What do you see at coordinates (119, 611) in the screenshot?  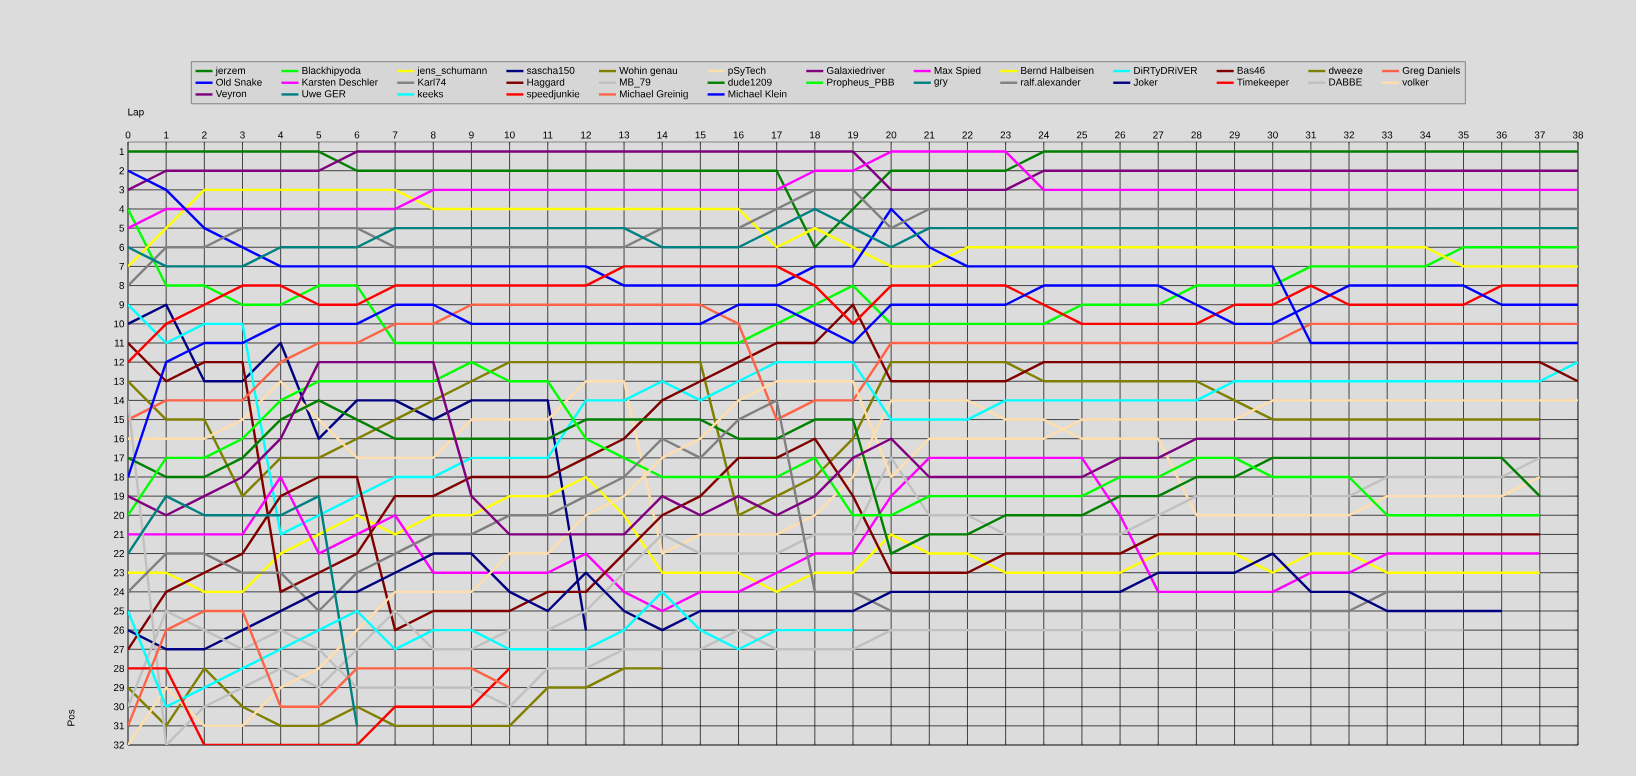 I see `y-tick-label: 25` at bounding box center [119, 611].